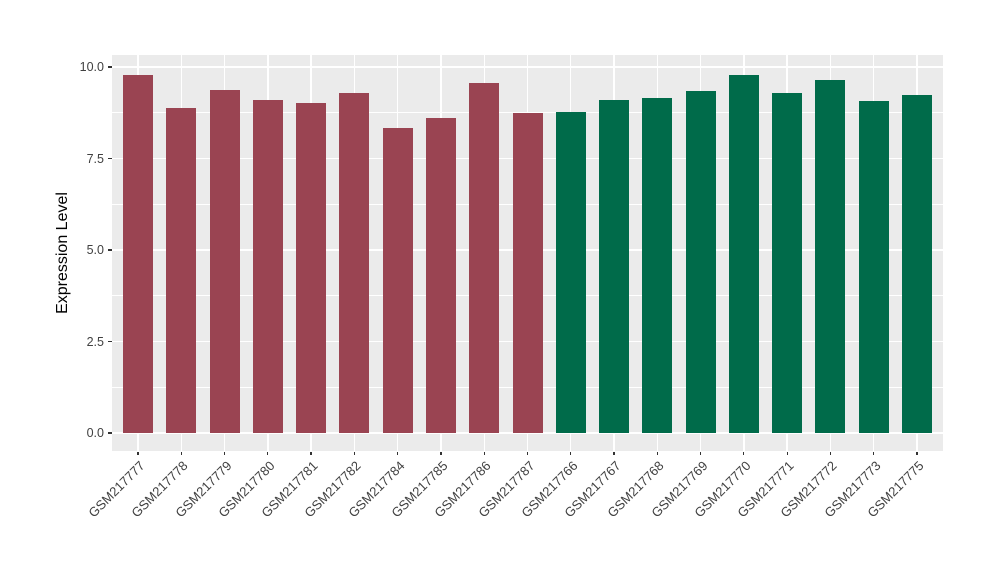 This screenshot has height=580, width=1000. Describe the element at coordinates (95, 433) in the screenshot. I see `y-tick-label: 0.0` at that location.